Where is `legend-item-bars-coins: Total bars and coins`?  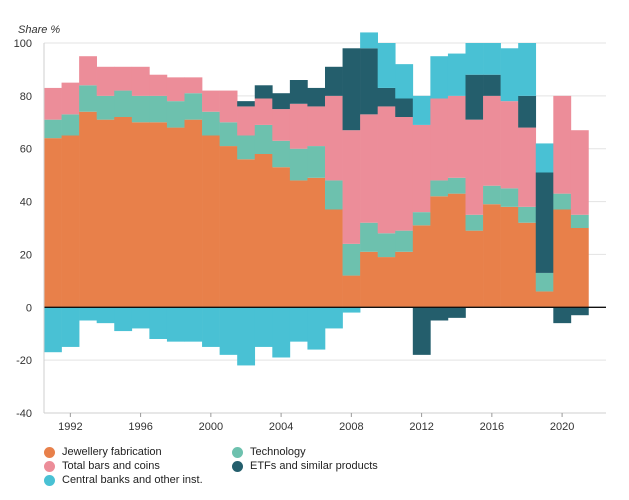 legend-item-bars-coins: Total bars and coins is located at coordinates (102, 466).